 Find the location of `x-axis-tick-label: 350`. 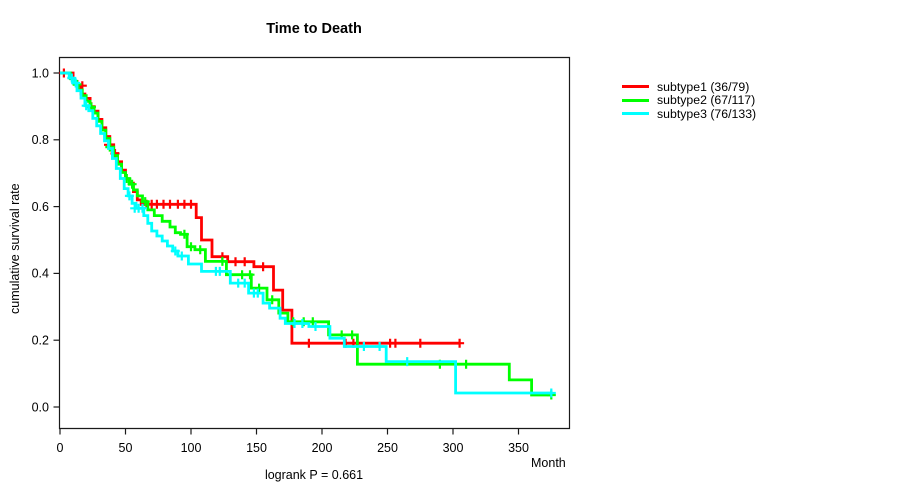

x-axis-tick-label: 350 is located at coordinates (518, 448).